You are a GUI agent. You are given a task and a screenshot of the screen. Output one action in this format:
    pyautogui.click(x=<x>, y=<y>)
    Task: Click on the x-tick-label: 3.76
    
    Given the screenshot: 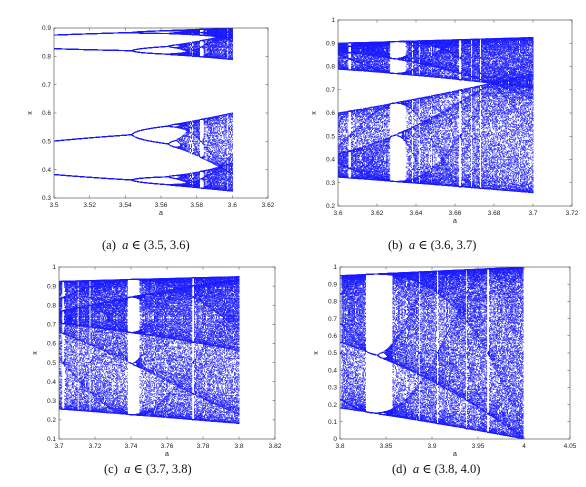 What is the action you would take?
    pyautogui.click(x=167, y=446)
    